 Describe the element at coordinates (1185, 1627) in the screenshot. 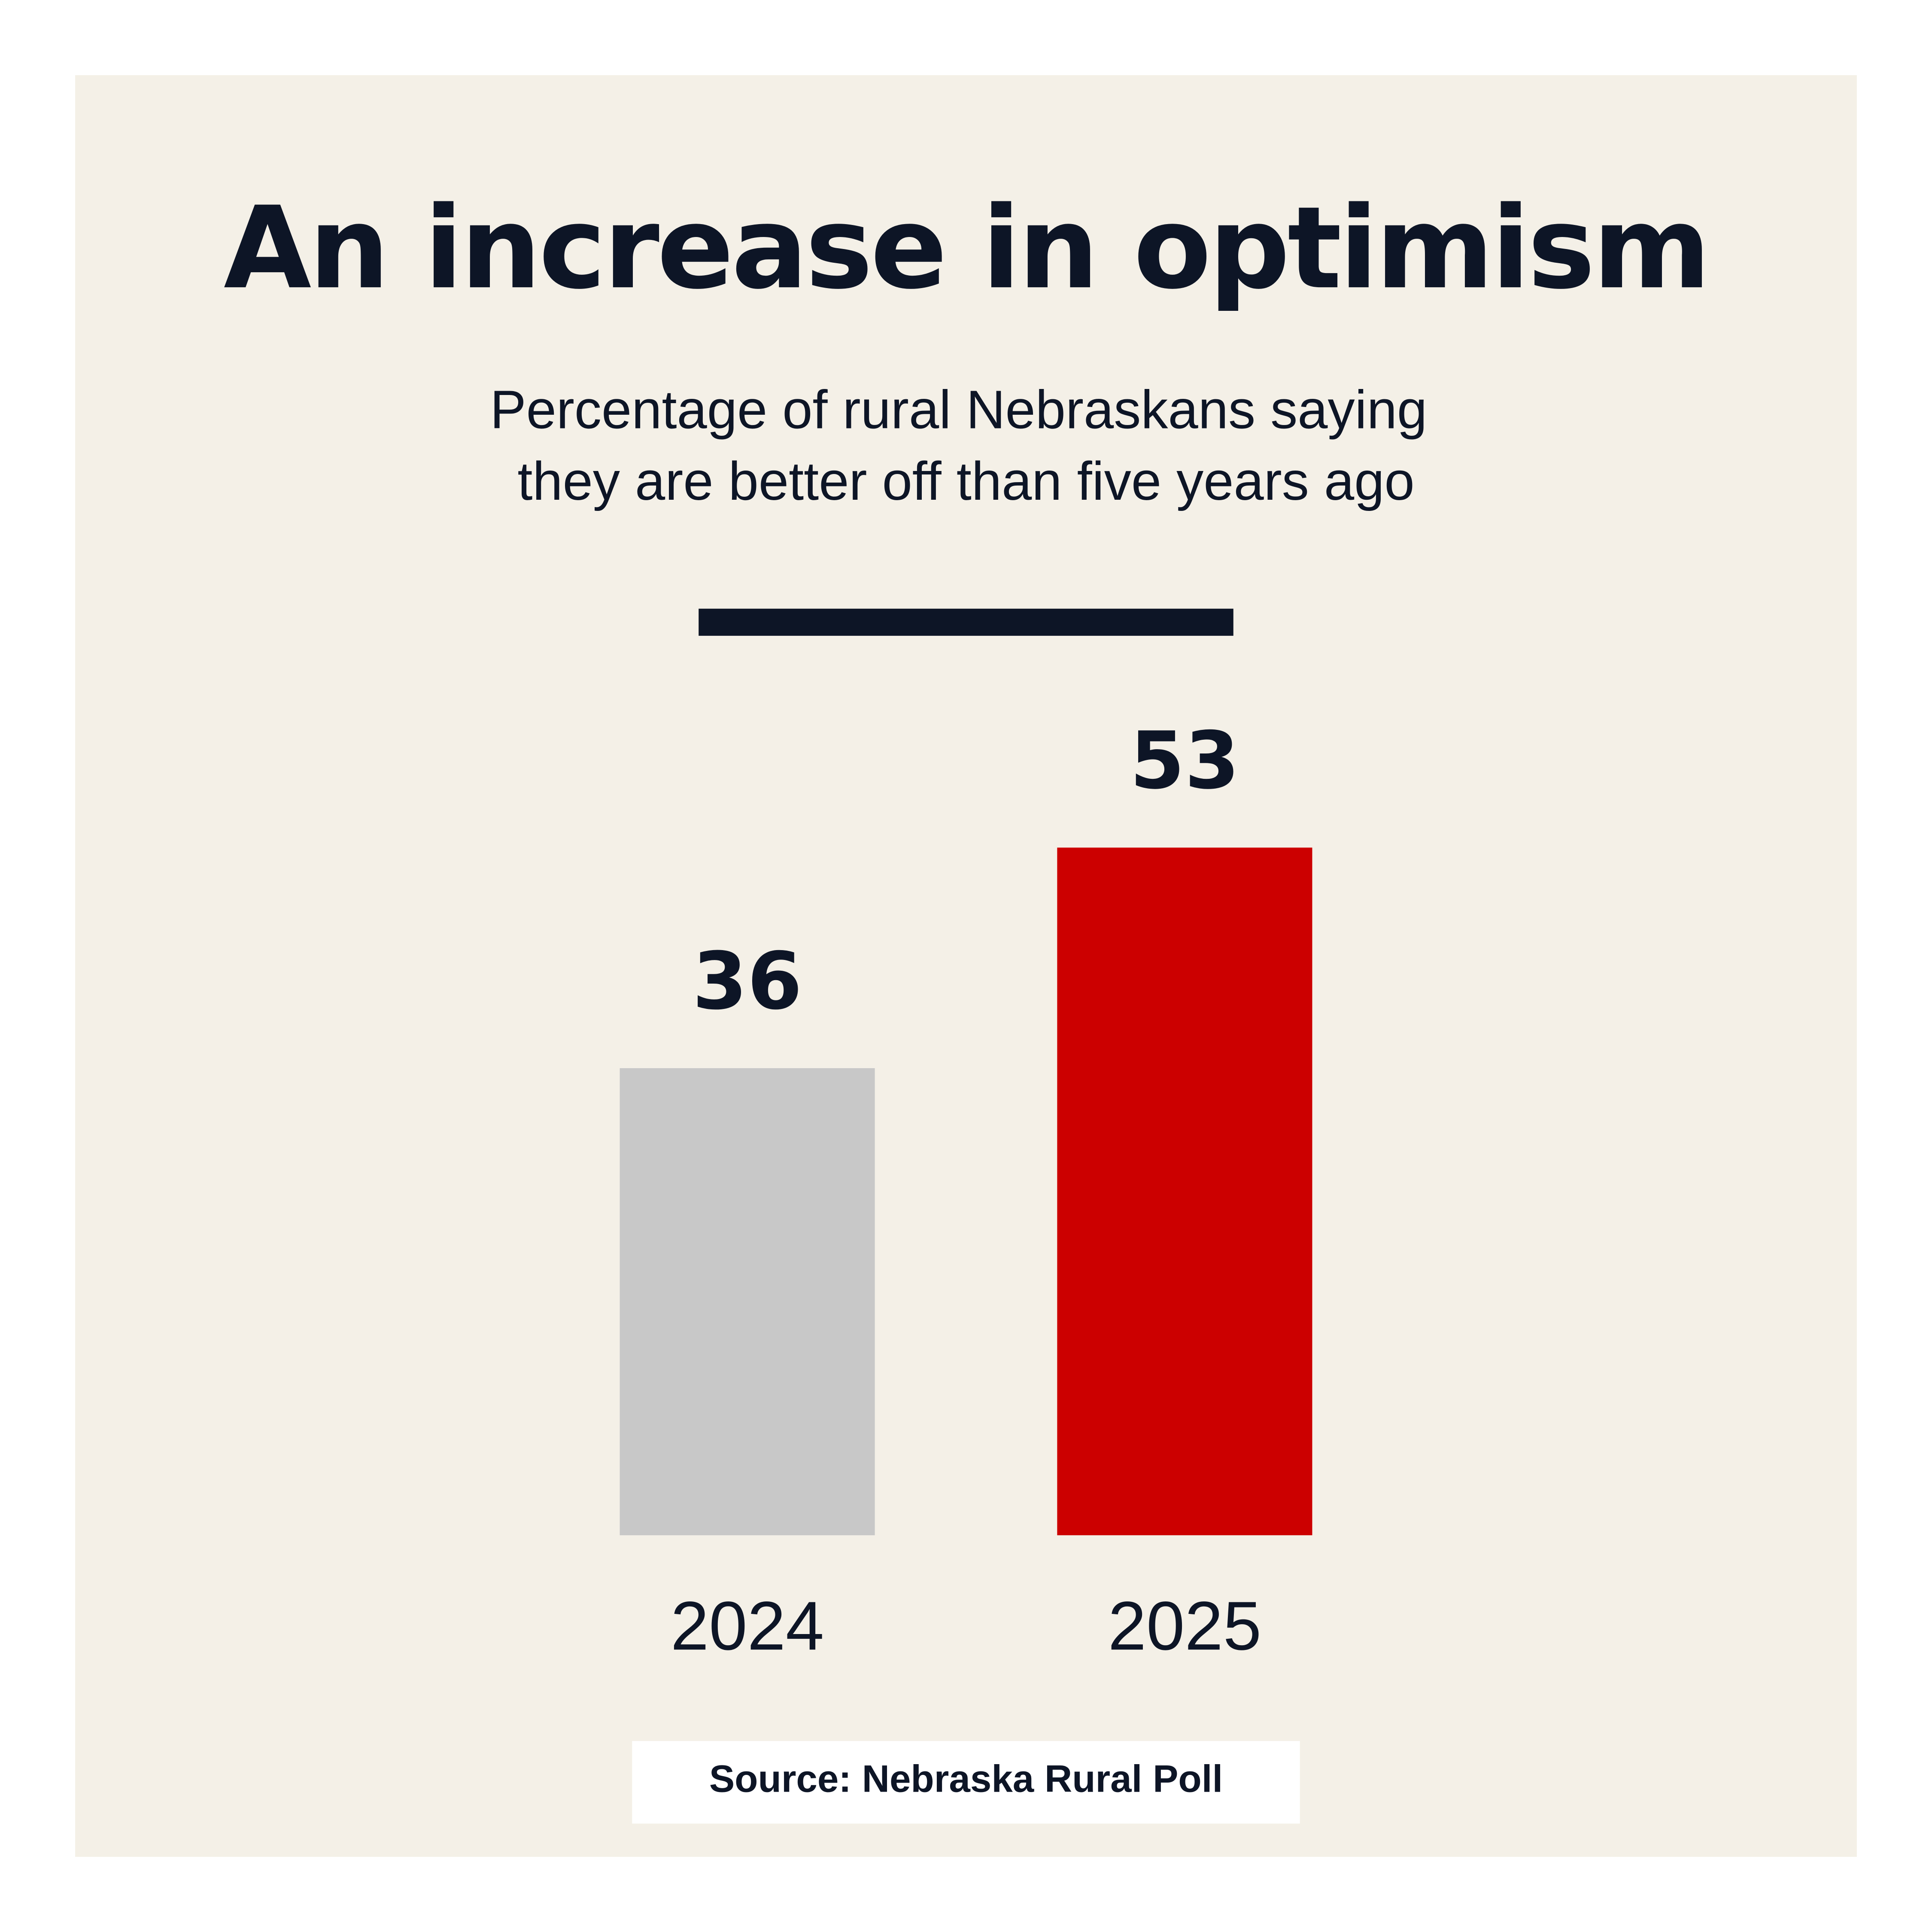

I see `x-tick-label: 2025` at that location.